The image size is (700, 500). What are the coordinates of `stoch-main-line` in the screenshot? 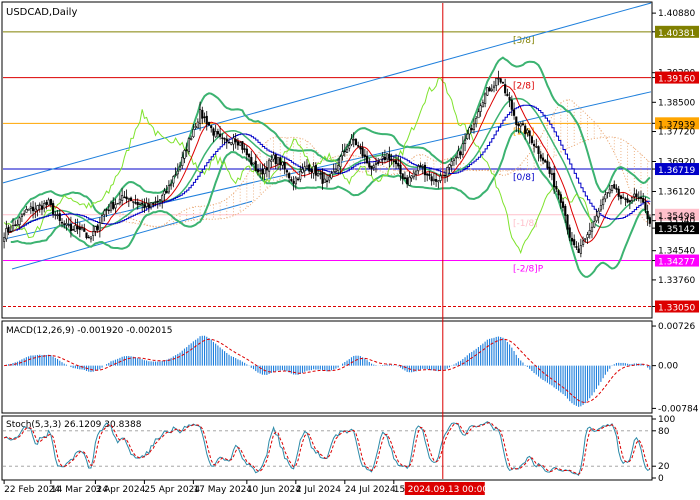 It's located at (327, 448).